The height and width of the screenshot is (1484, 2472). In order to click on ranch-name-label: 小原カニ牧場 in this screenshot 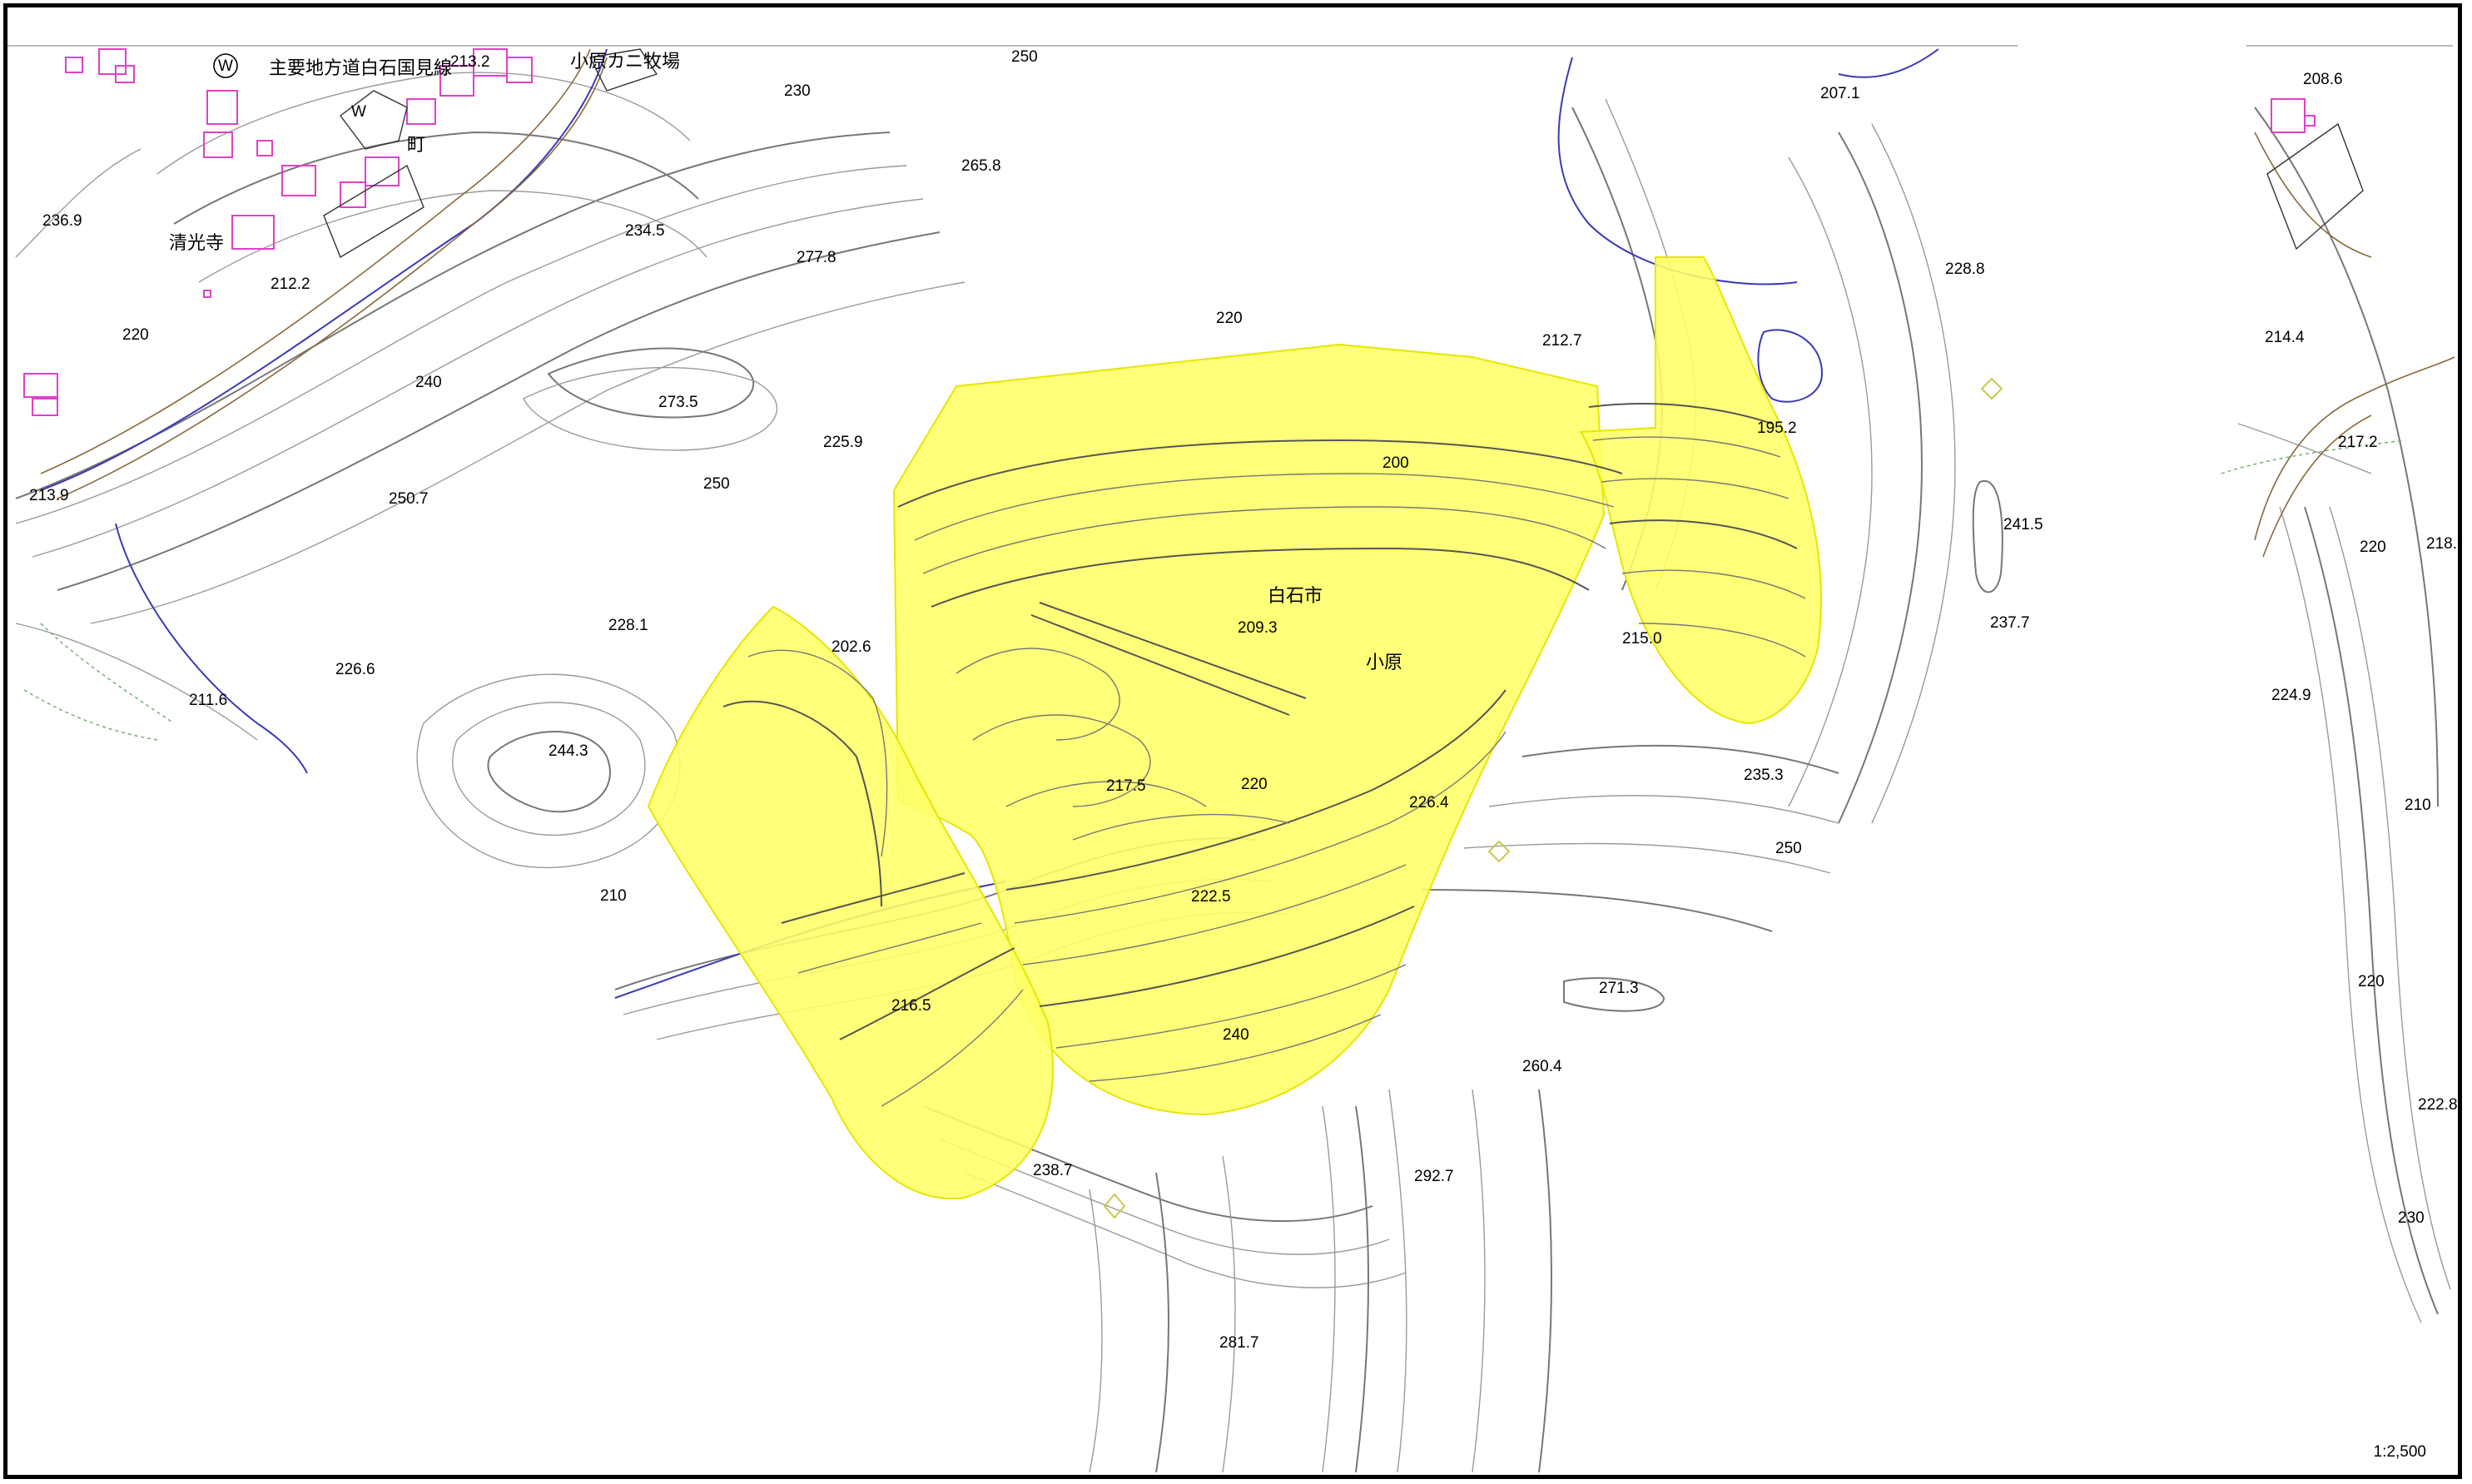, I will do `click(625, 61)`.